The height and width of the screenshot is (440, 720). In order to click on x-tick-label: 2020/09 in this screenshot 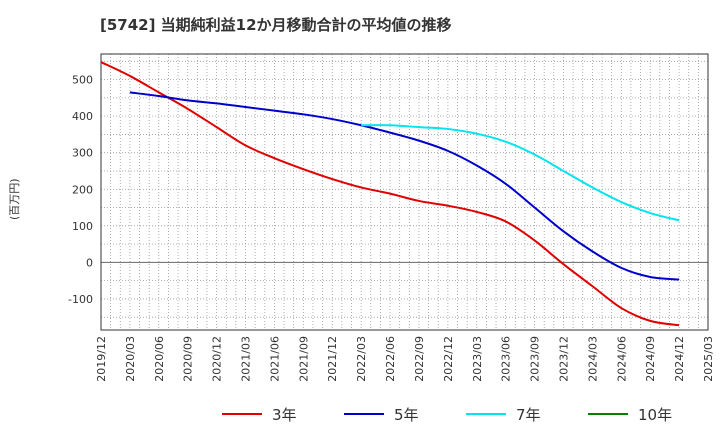, I will do `click(188, 359)`.